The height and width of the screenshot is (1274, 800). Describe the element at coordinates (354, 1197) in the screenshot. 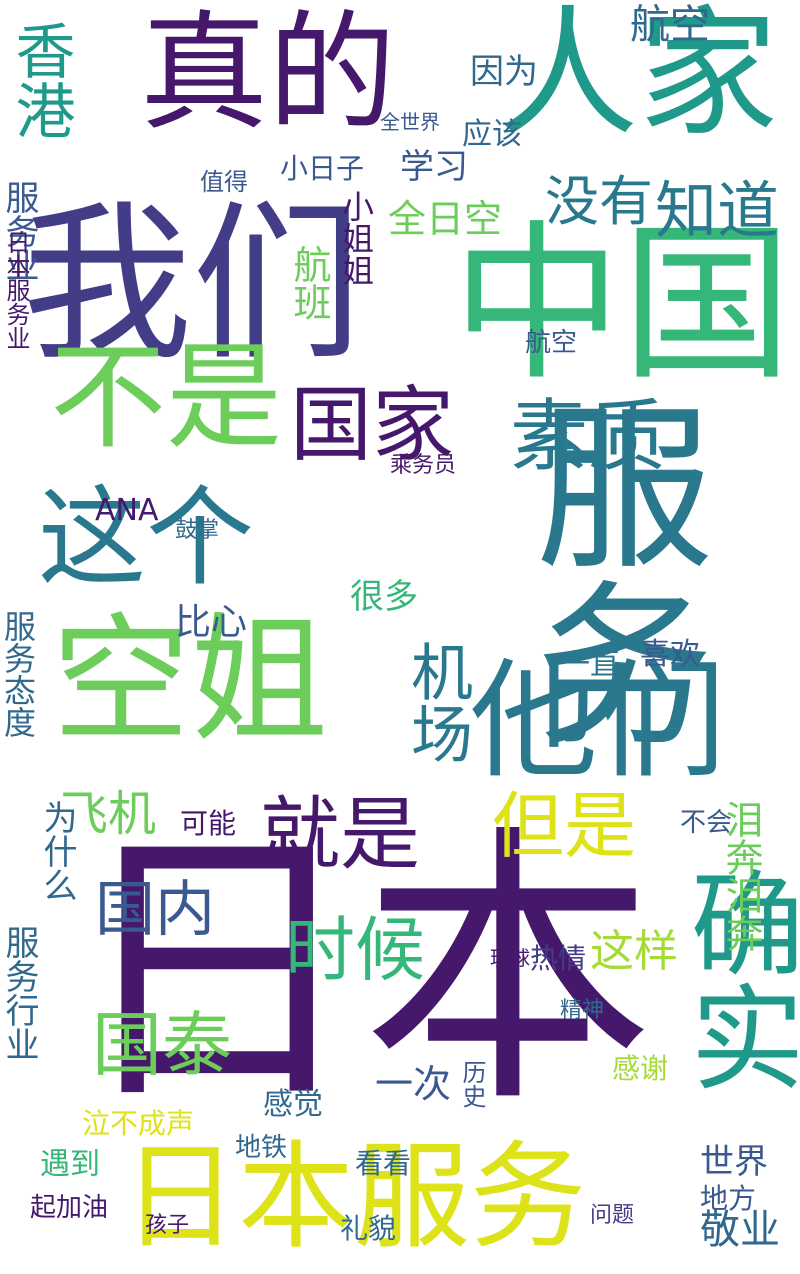

I see `word: 日本服务` at that location.